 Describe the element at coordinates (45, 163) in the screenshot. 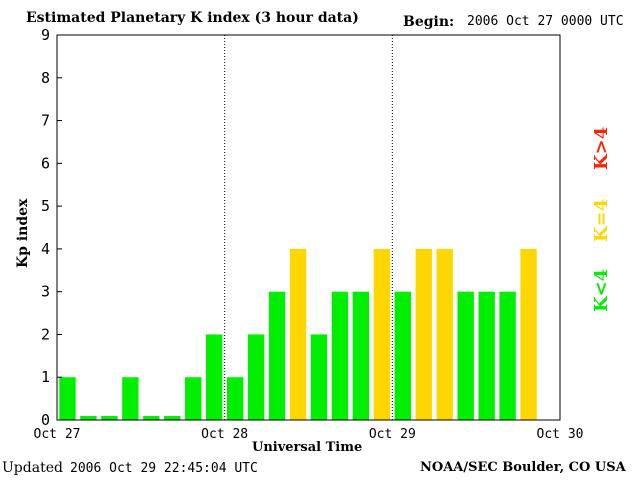

I see `y-tick-label: 6` at that location.